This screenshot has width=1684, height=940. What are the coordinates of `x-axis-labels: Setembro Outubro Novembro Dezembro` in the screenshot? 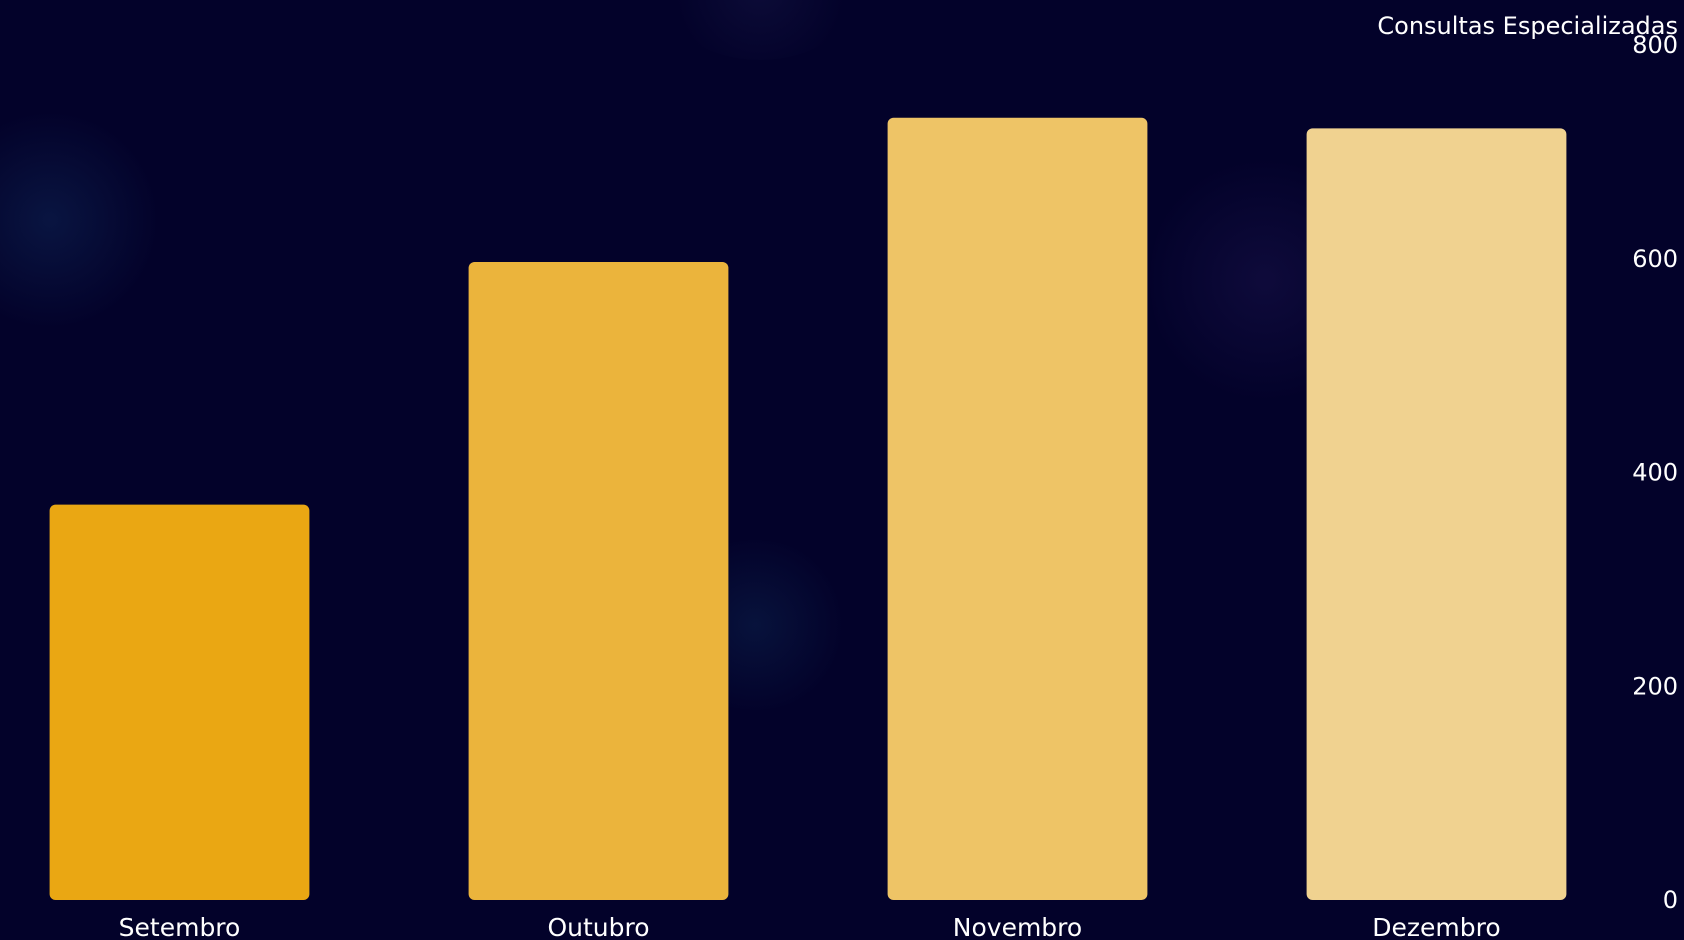 It's located at (810, 926).